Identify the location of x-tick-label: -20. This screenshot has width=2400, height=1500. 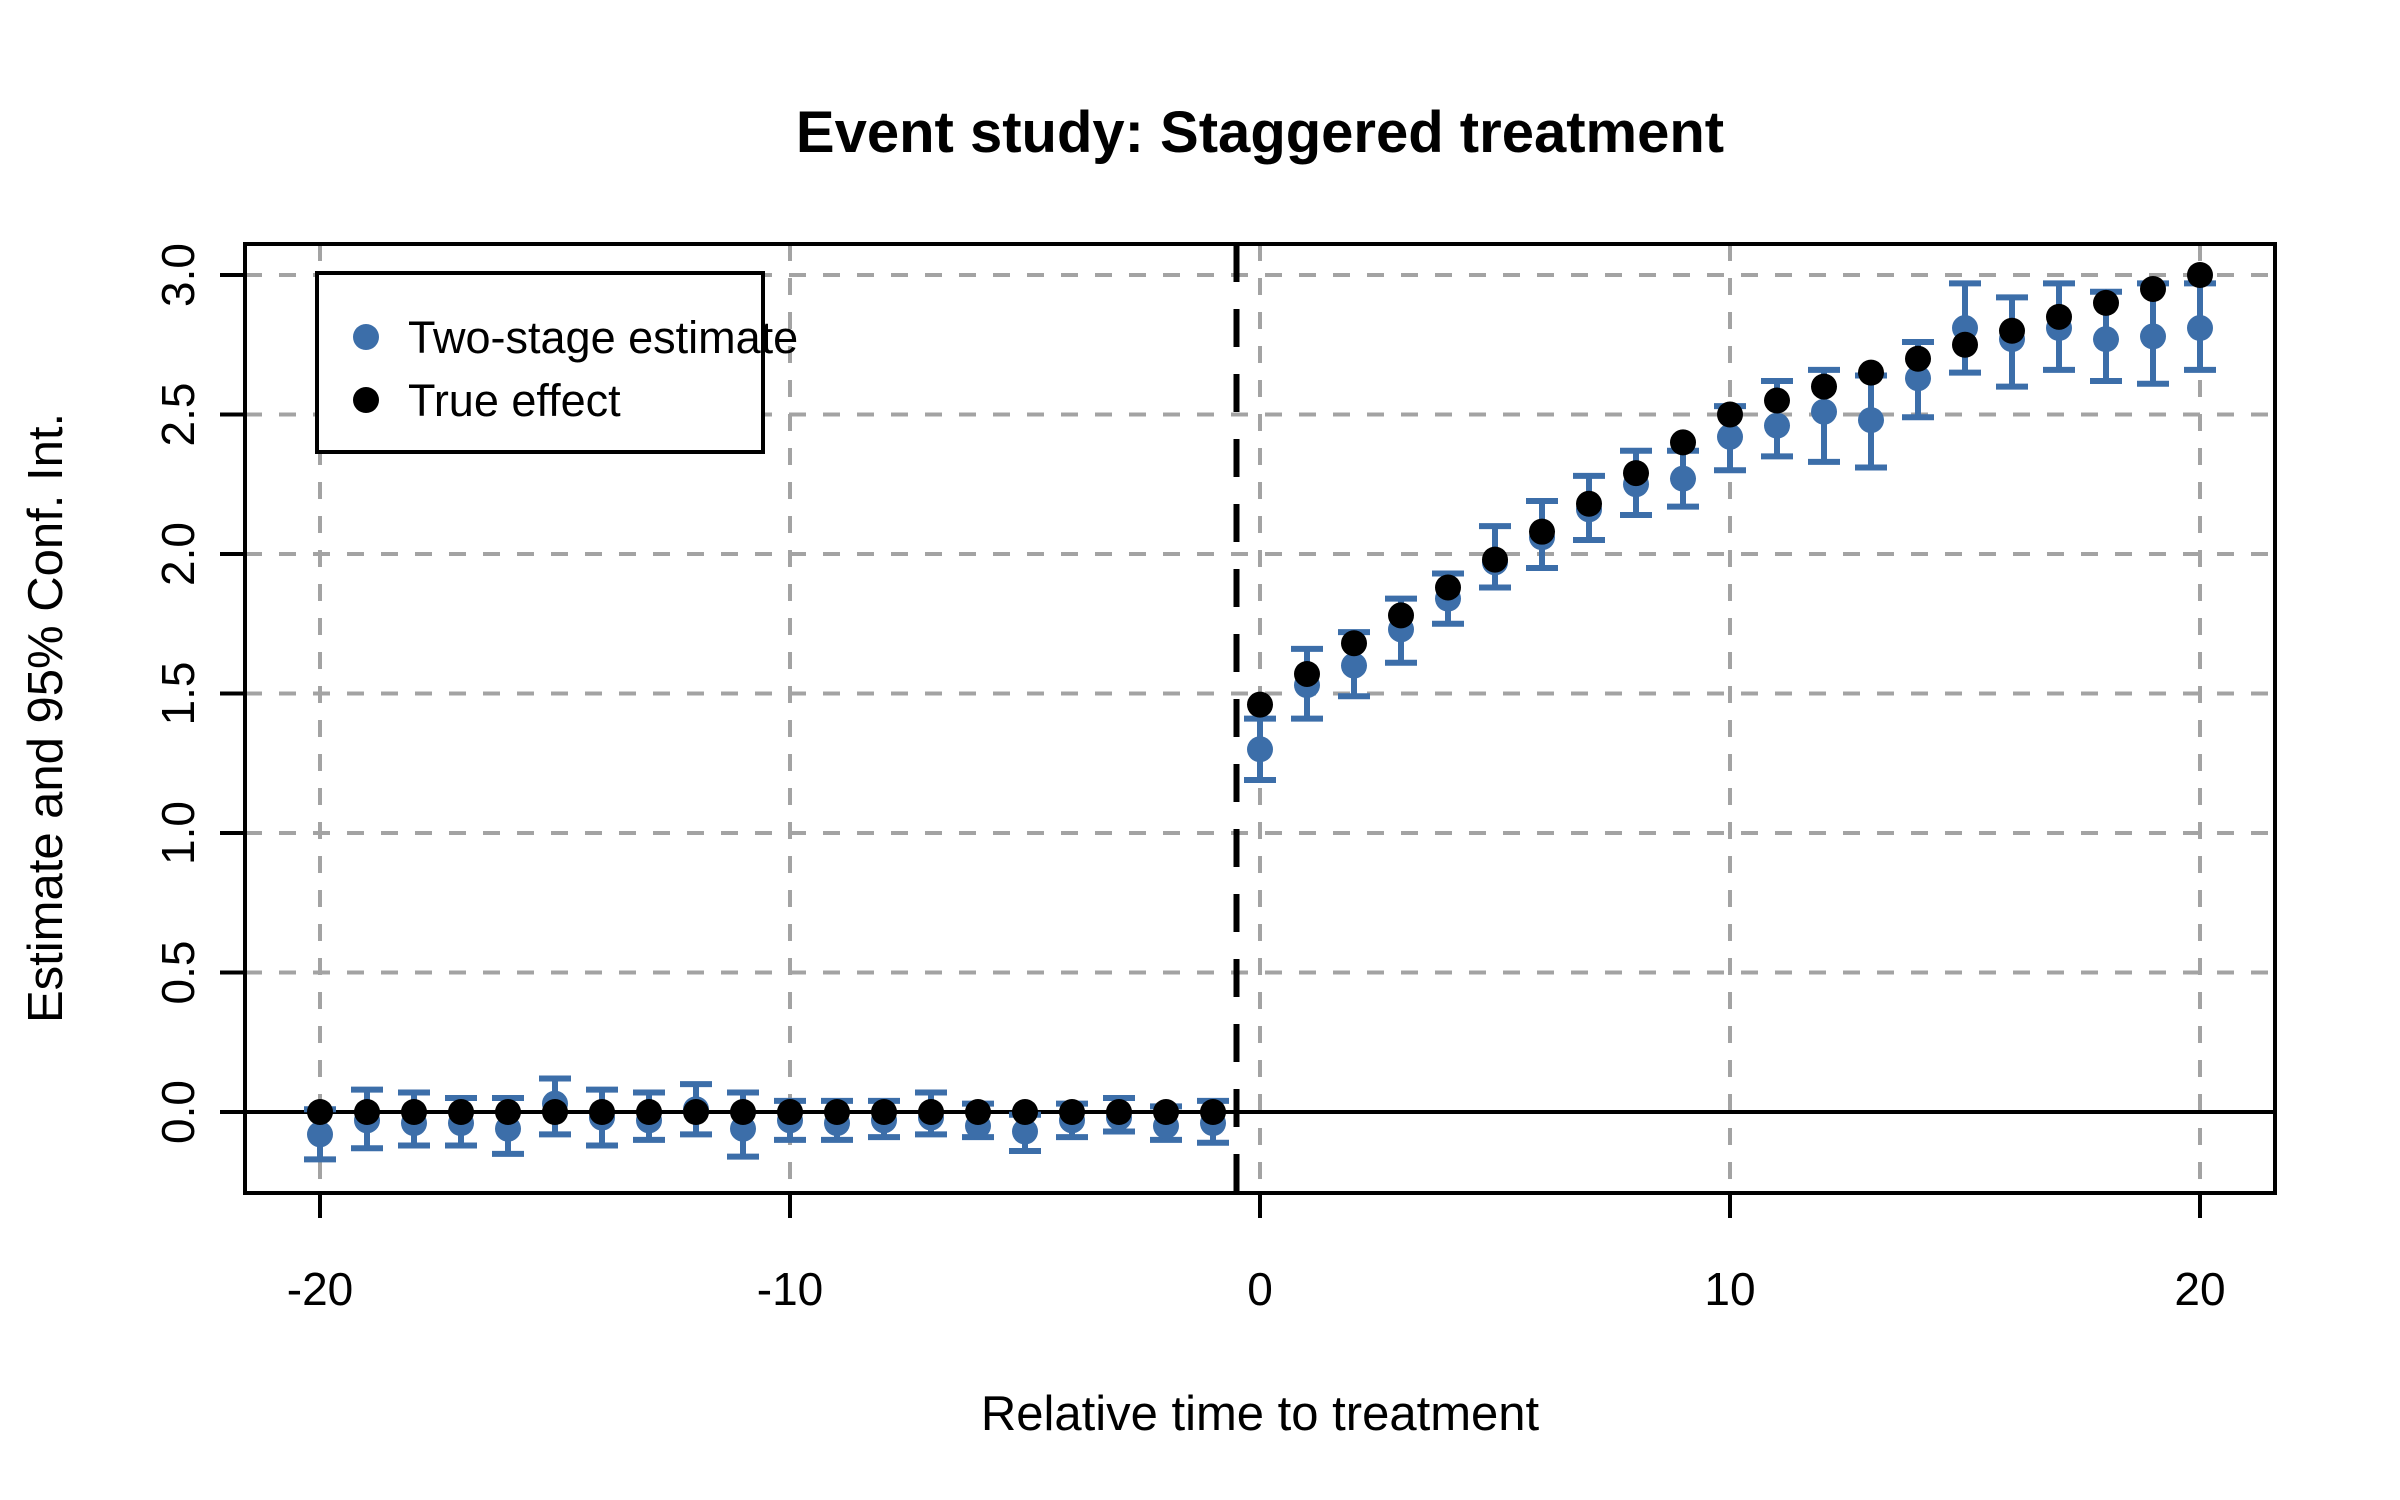
(320, 1289).